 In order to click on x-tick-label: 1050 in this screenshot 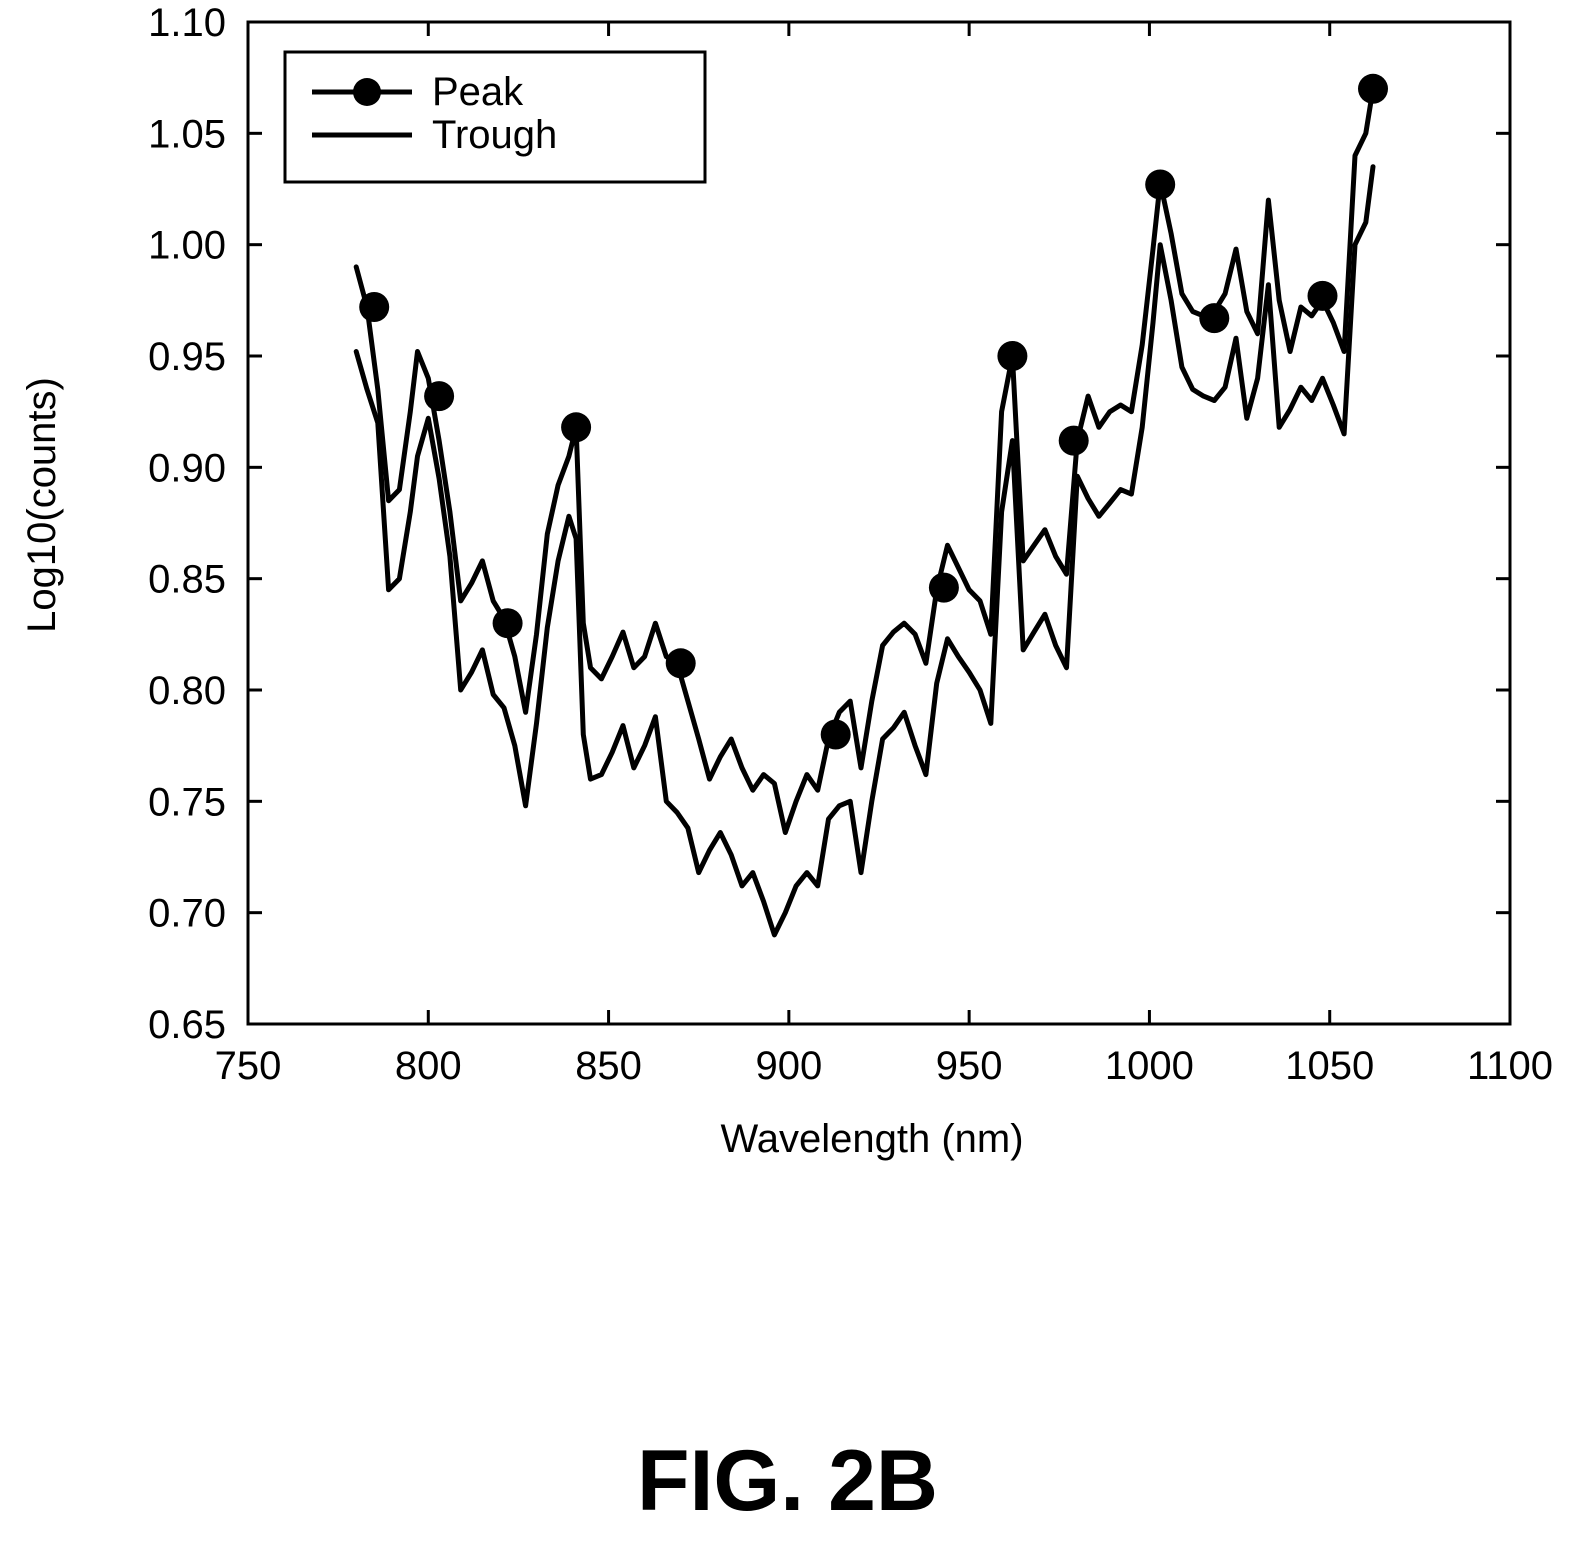, I will do `click(1329, 1066)`.